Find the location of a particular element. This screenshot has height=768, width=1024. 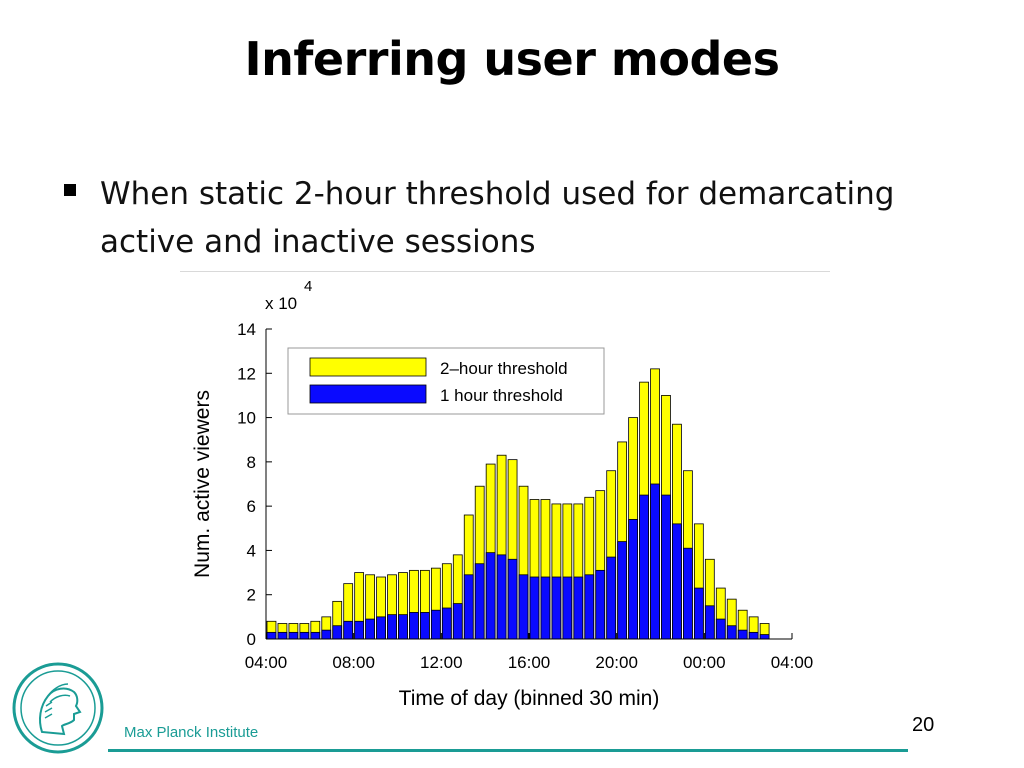

y-tick-label-6: 12 is located at coordinates (246, 373).